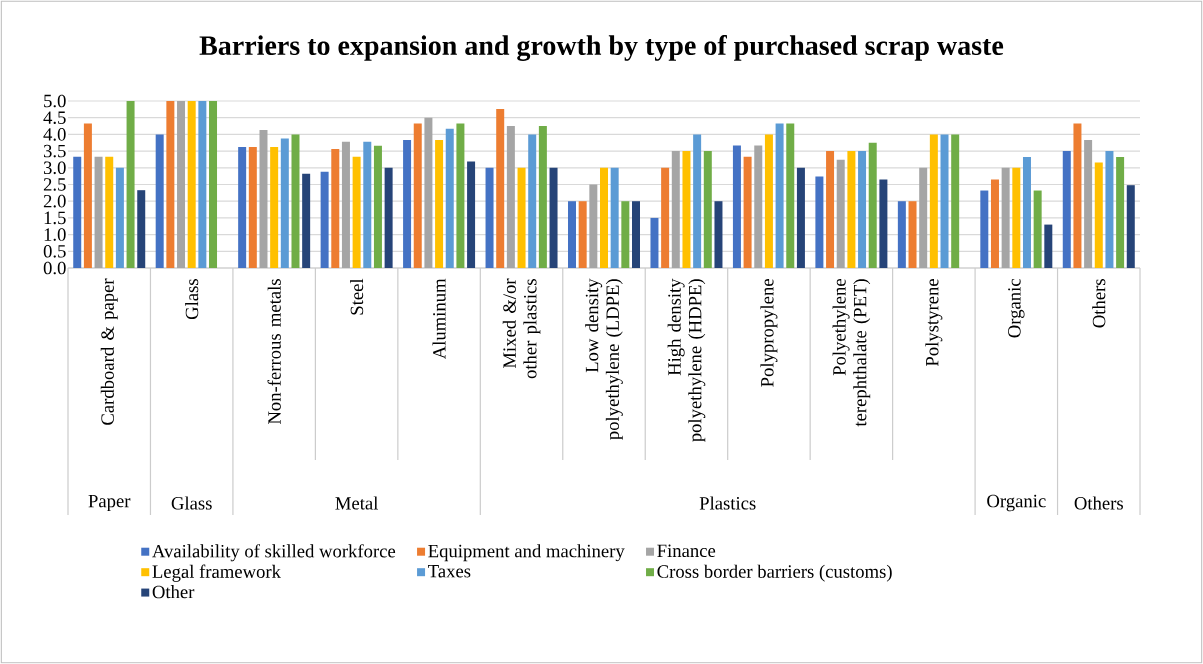 Image resolution: width=1203 pixels, height=664 pixels. What do you see at coordinates (54, 134) in the screenshot?
I see `y-tick-label: 4.0` at bounding box center [54, 134].